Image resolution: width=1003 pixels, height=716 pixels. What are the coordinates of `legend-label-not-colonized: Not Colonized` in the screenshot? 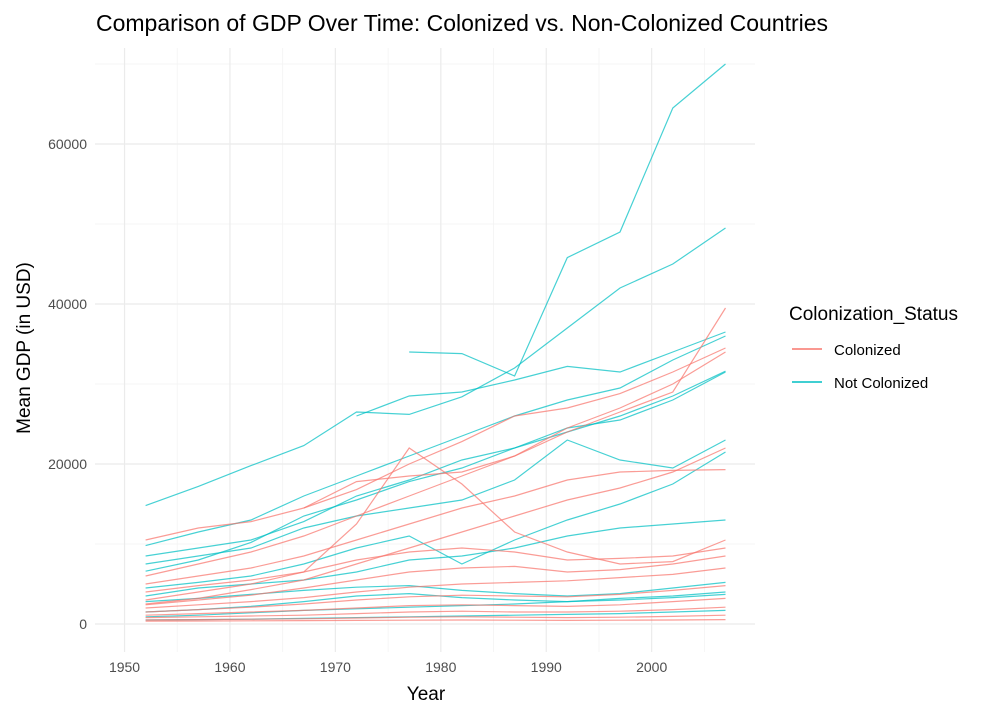 It's located at (881, 383).